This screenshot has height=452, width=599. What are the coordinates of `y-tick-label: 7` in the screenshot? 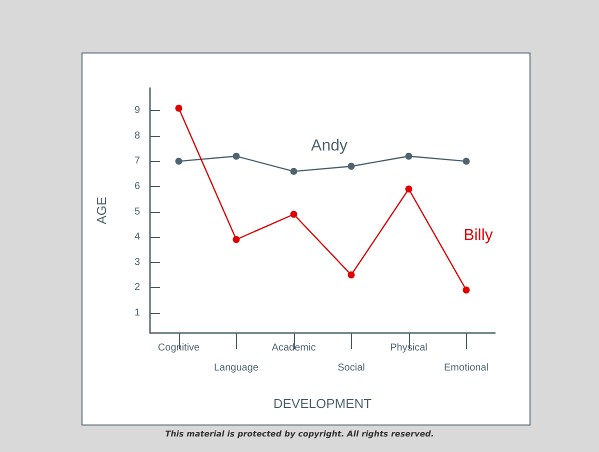 It's located at (137, 161).